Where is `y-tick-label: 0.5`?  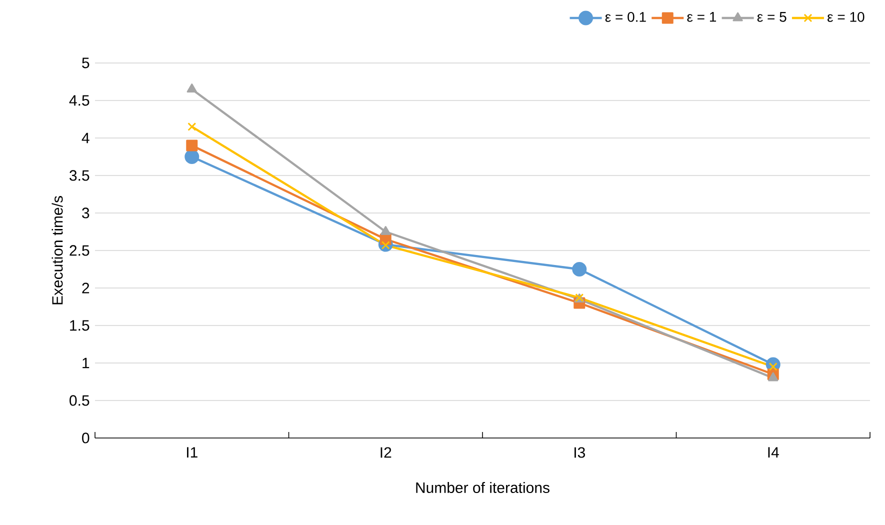
y-tick-label: 0.5 is located at coordinates (80, 400).